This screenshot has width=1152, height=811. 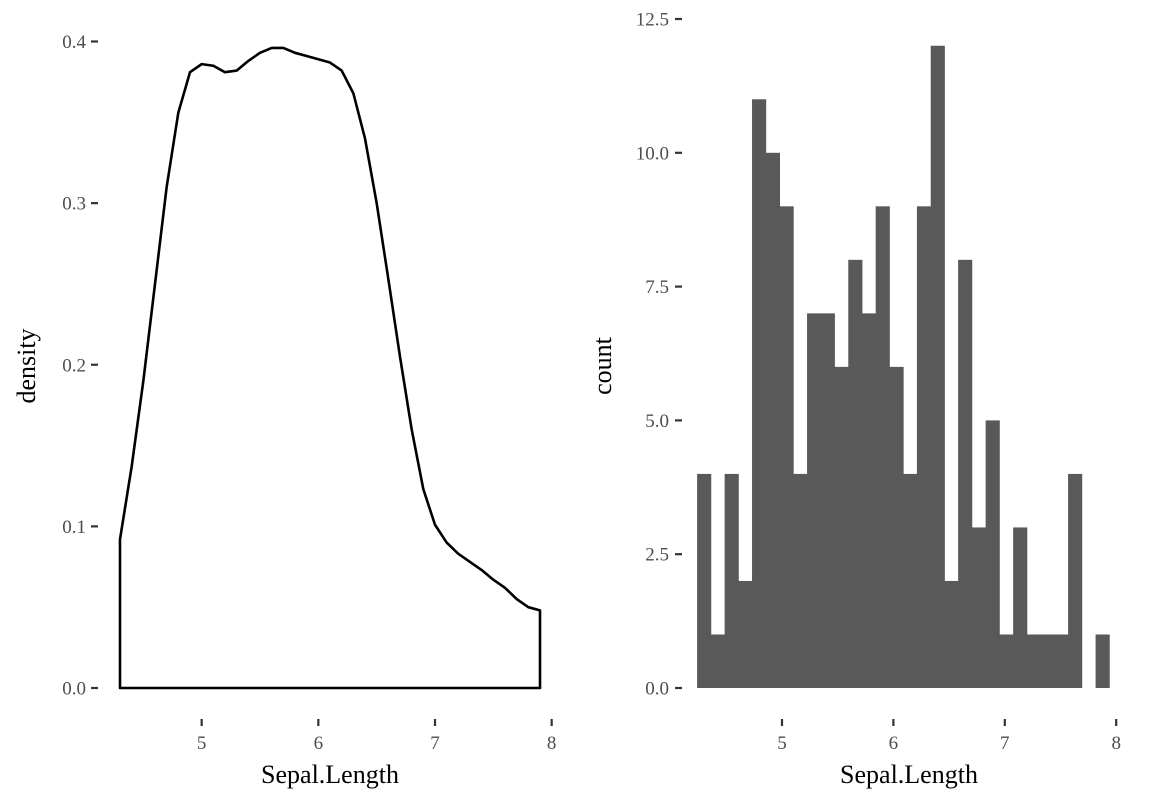 I want to click on y-tick-label: 0.4, so click(x=74, y=42).